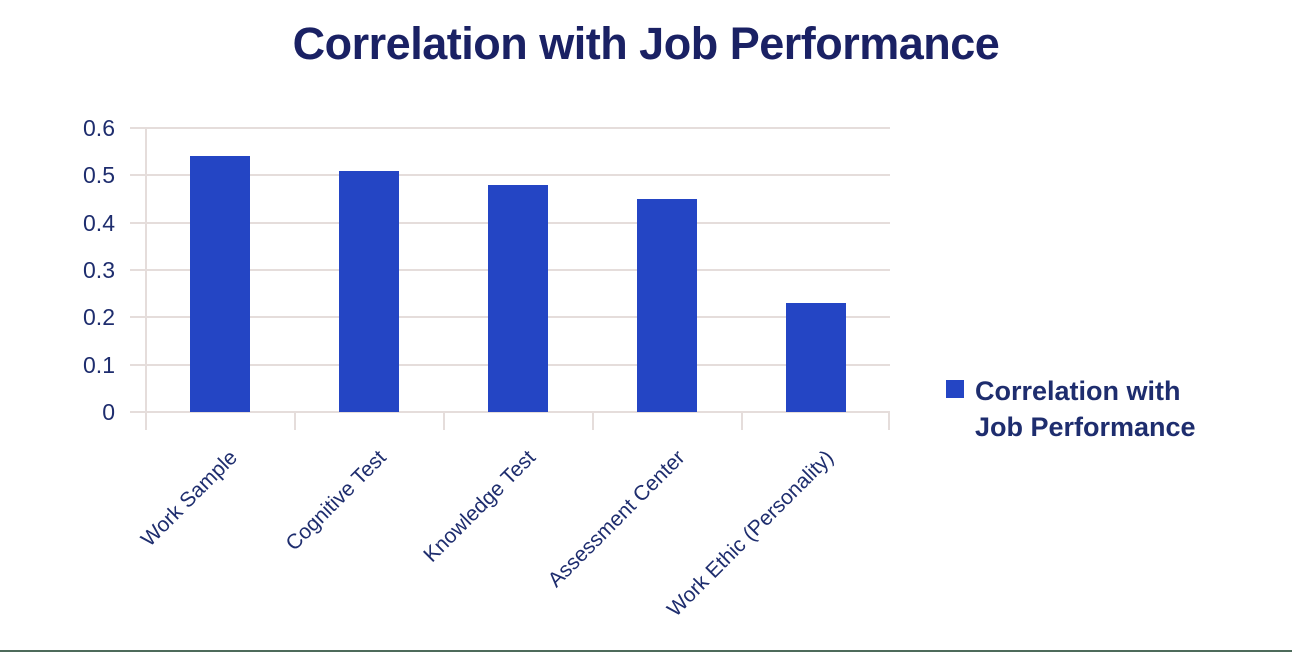  Describe the element at coordinates (99, 270) in the screenshot. I see `y-axis-tick-label: 0.3` at that location.